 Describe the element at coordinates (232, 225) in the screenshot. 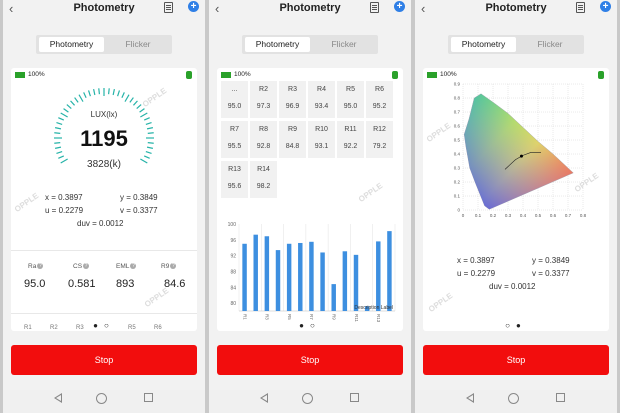

I see `y-tick-label: 100` at that location.